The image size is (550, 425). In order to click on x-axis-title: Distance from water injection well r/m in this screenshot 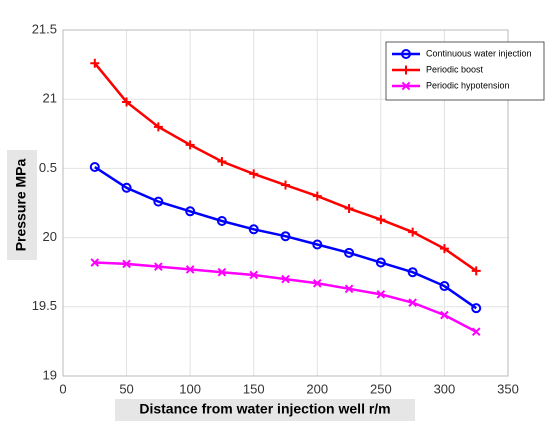, I will do `click(264, 409)`.